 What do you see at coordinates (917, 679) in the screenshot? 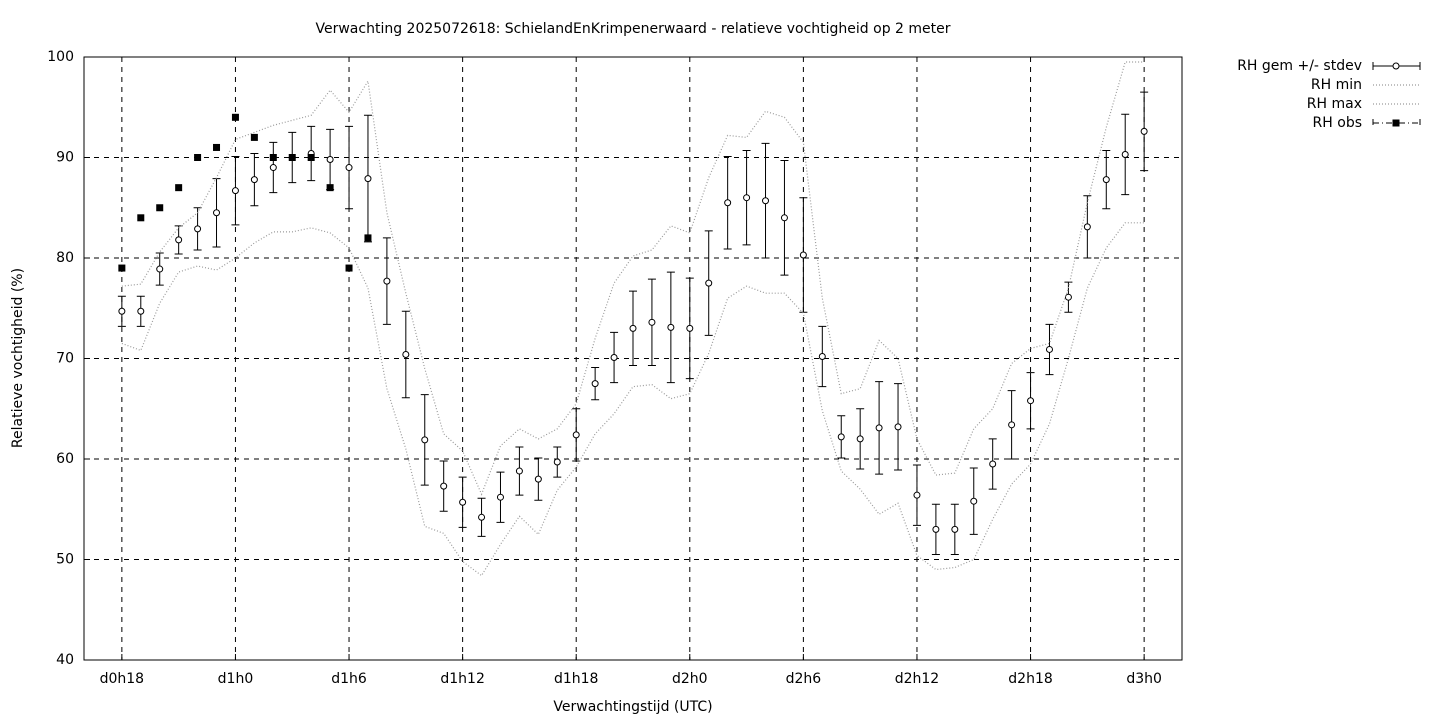
I see `x-tick-label: d2h12` at bounding box center [917, 679].